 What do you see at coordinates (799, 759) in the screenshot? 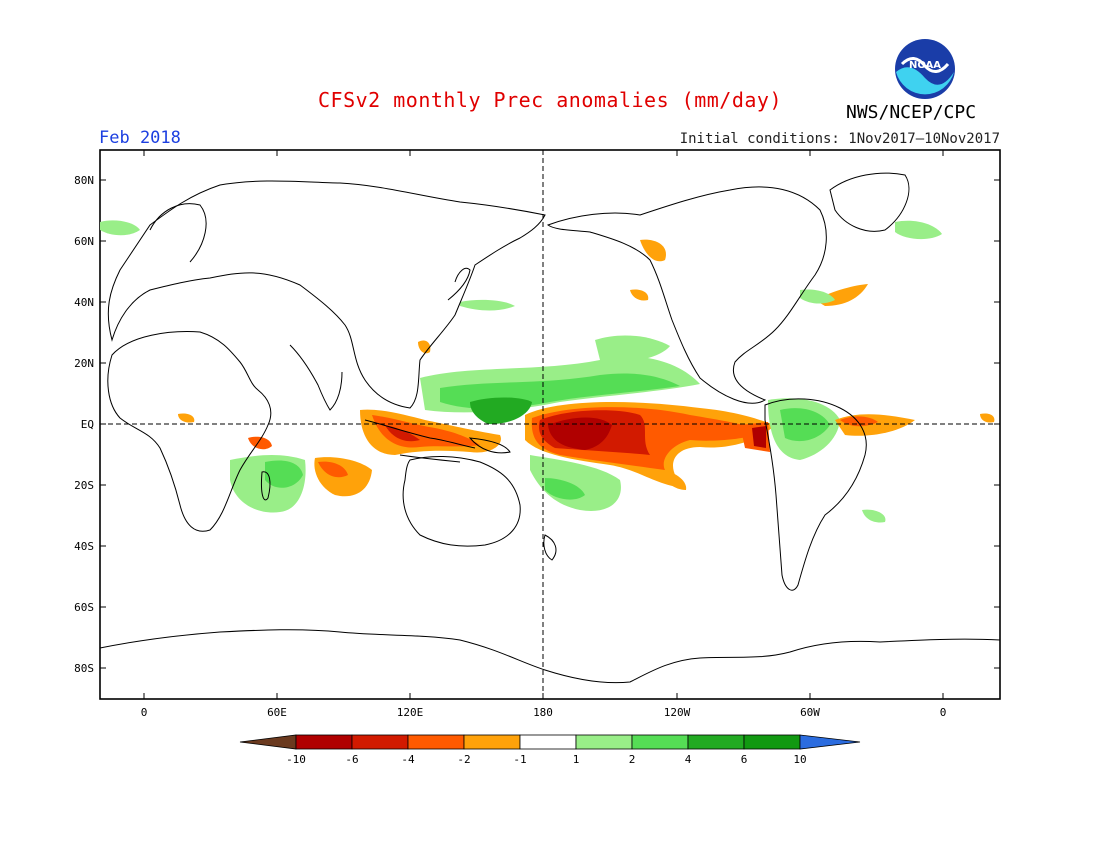
I see `colorbar-label: 10` at bounding box center [799, 759].